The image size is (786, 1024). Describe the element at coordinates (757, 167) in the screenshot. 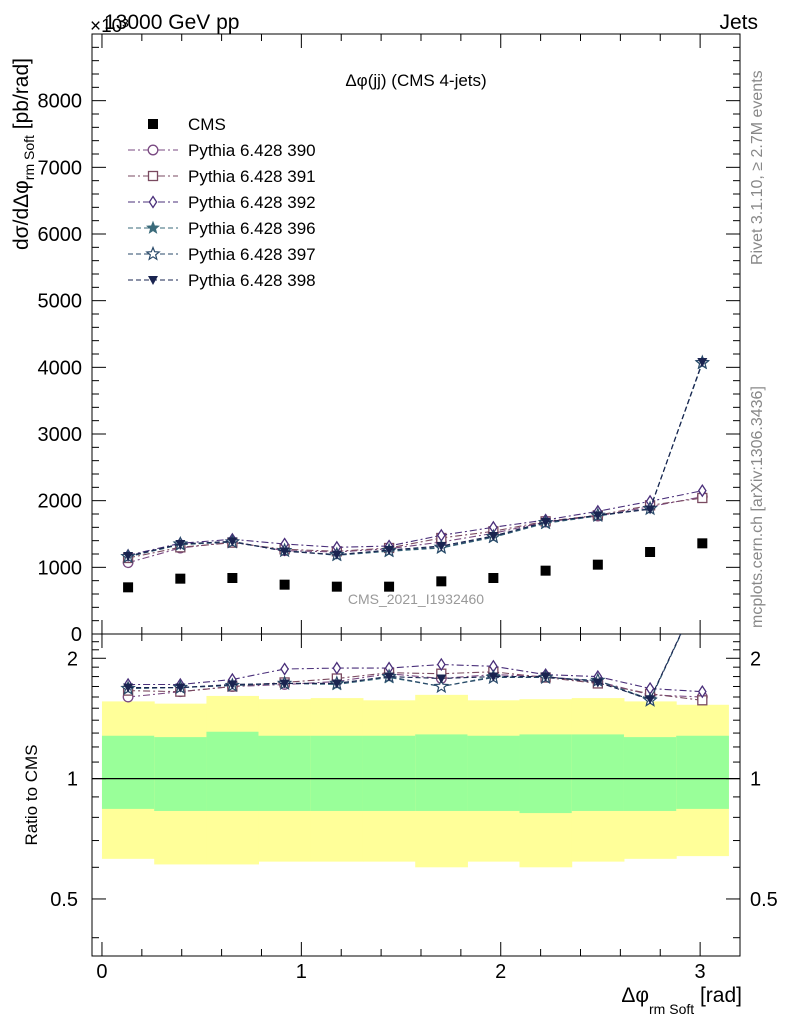

I see `rivet-label: Rivet 3.1.10, ≥ 2.7M events` at that location.